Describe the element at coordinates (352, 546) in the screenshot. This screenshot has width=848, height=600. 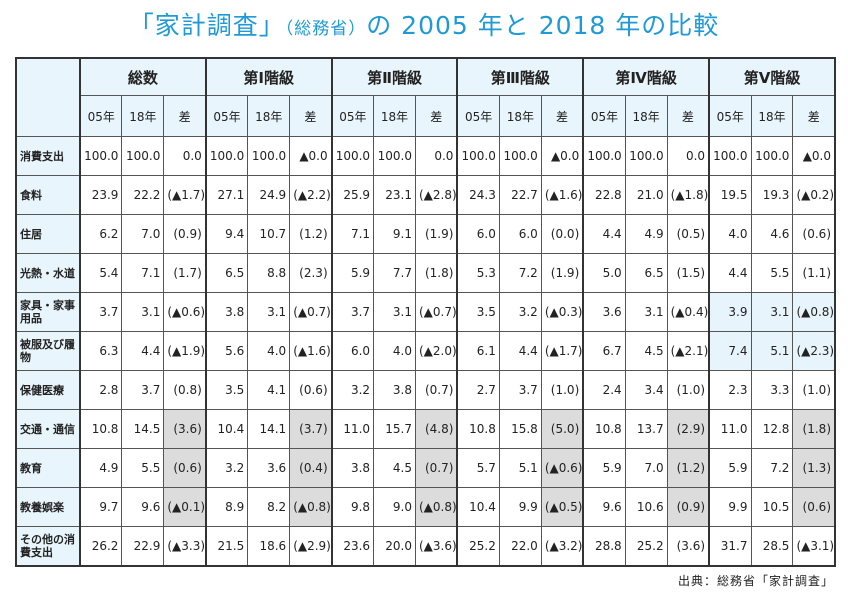
I see `value-cell: 23.6` at that location.